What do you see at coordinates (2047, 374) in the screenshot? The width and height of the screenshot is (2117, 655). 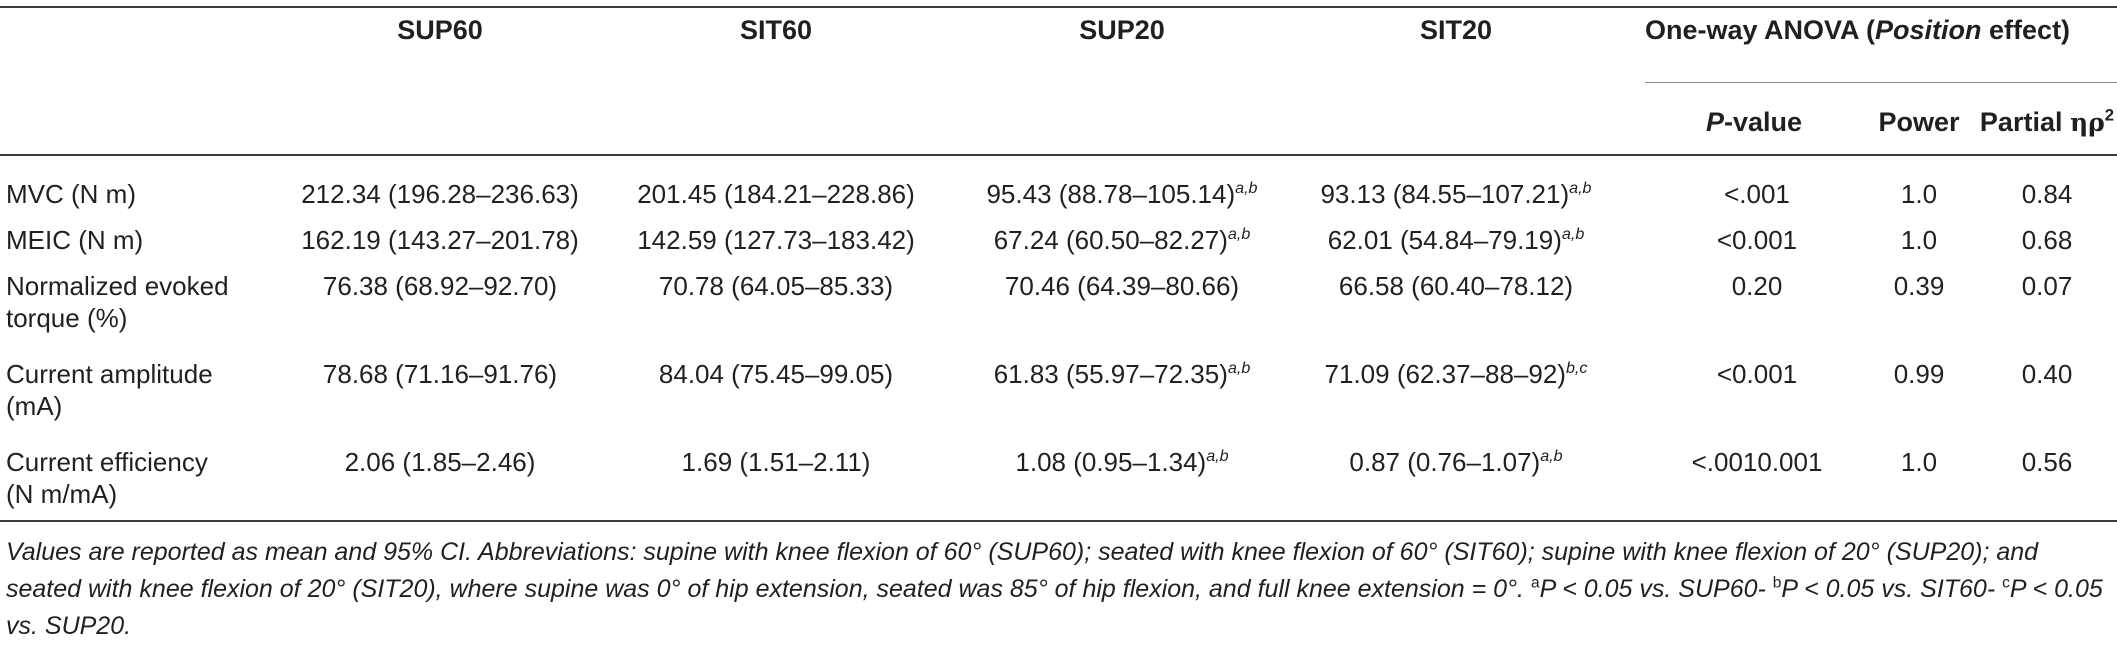 I see `cell-partial-eta: 0.40` at bounding box center [2047, 374].